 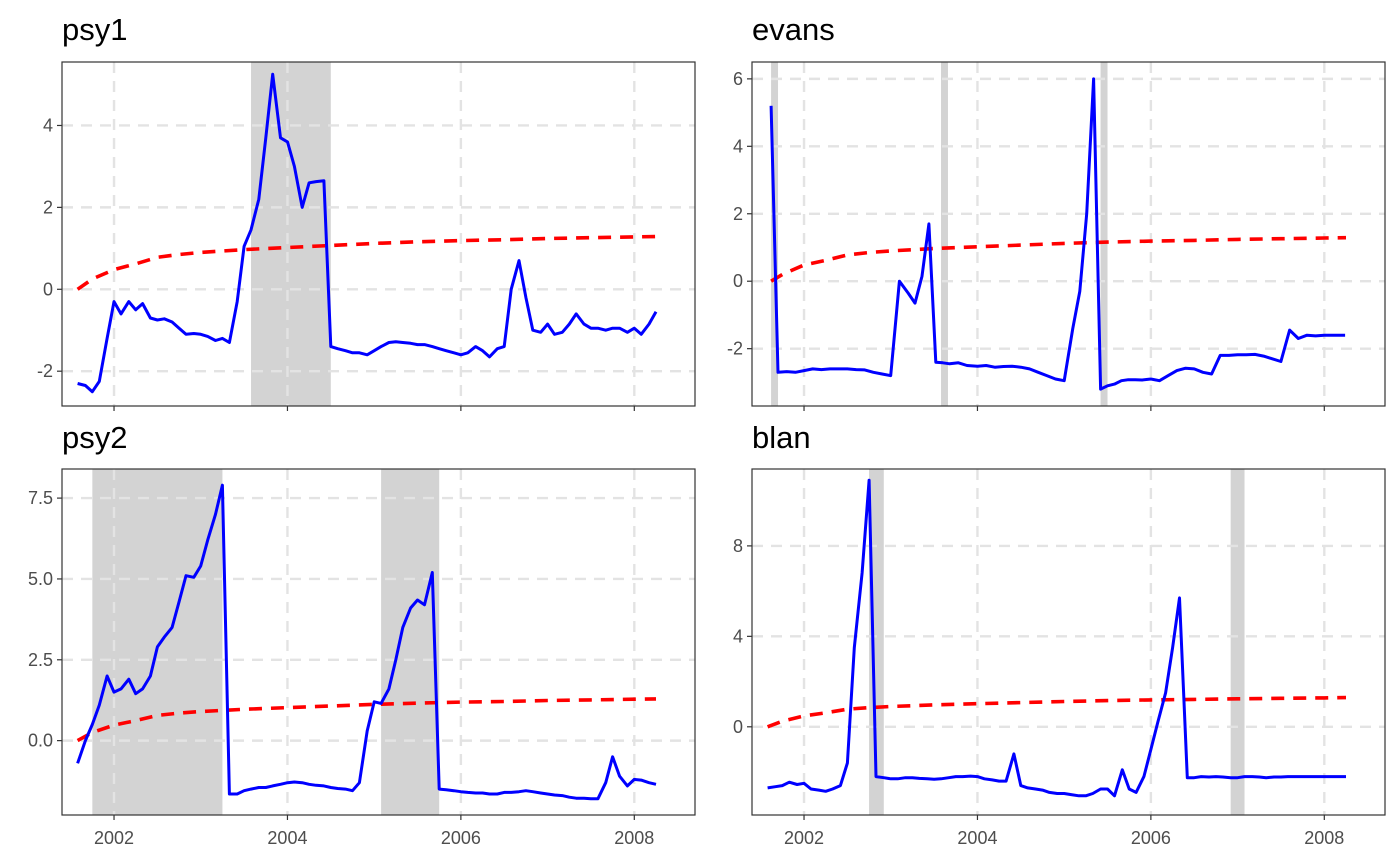 I want to click on panel-title: psy2, so click(x=94, y=437).